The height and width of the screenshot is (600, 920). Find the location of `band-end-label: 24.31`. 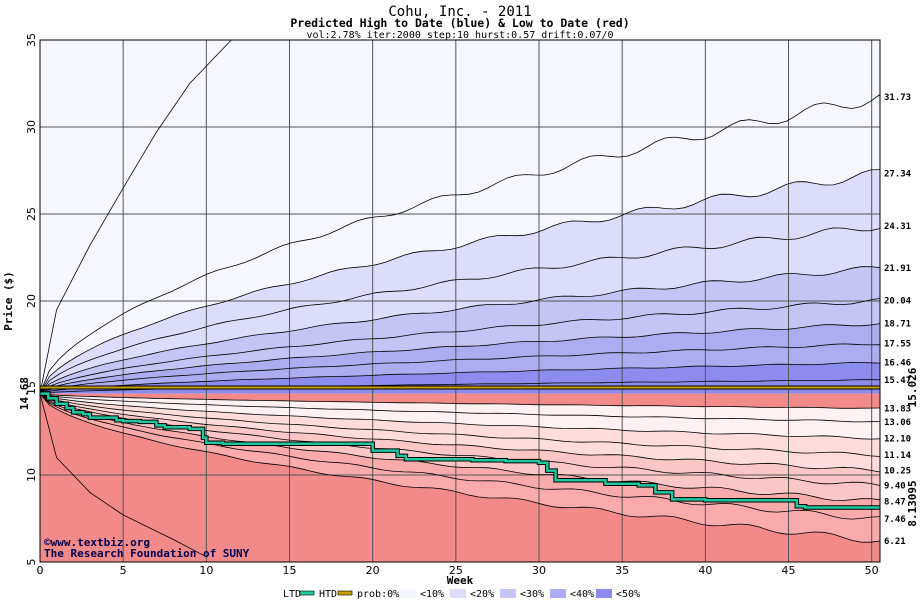

band-end-label: 24.31 is located at coordinates (897, 227).